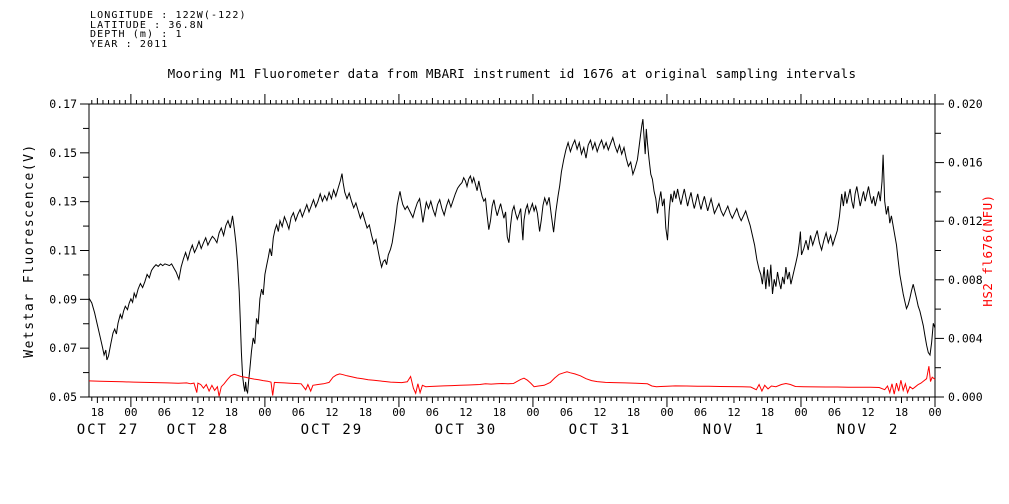 The height and width of the screenshot is (504, 1009). What do you see at coordinates (965, 338) in the screenshot?
I see `right-tick-label: 0.004` at bounding box center [965, 338].